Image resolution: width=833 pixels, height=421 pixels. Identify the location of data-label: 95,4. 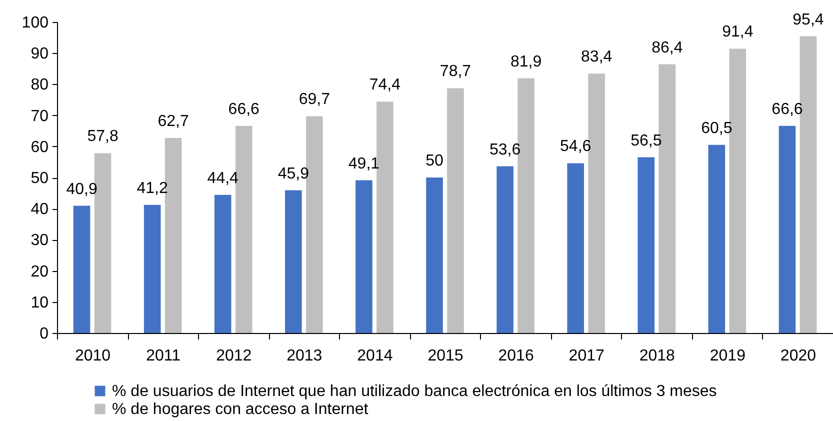
(808, 19).